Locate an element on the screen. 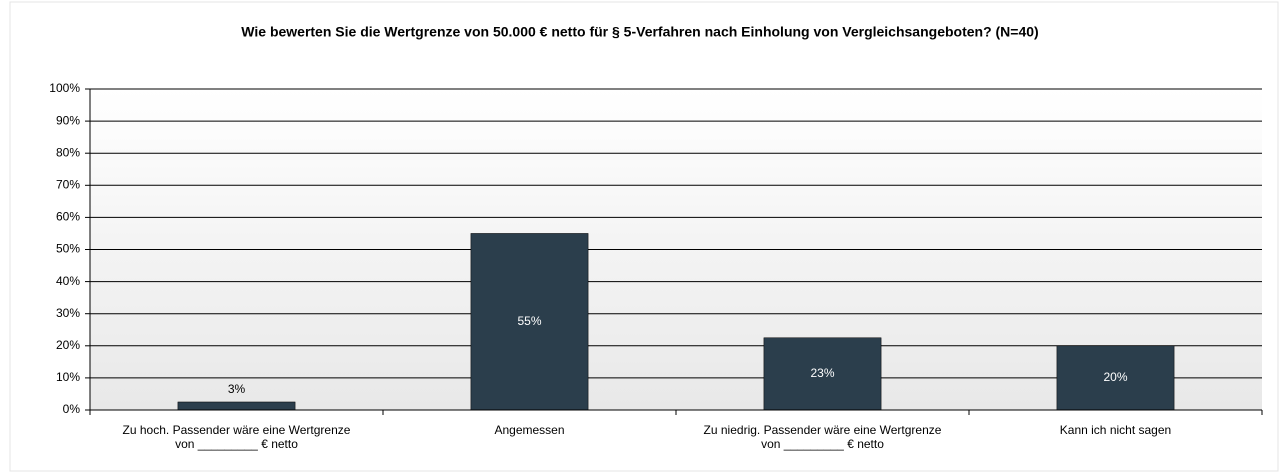 The image size is (1280, 473). x-tick-label: Kann ich nicht sagen is located at coordinates (1115, 430).